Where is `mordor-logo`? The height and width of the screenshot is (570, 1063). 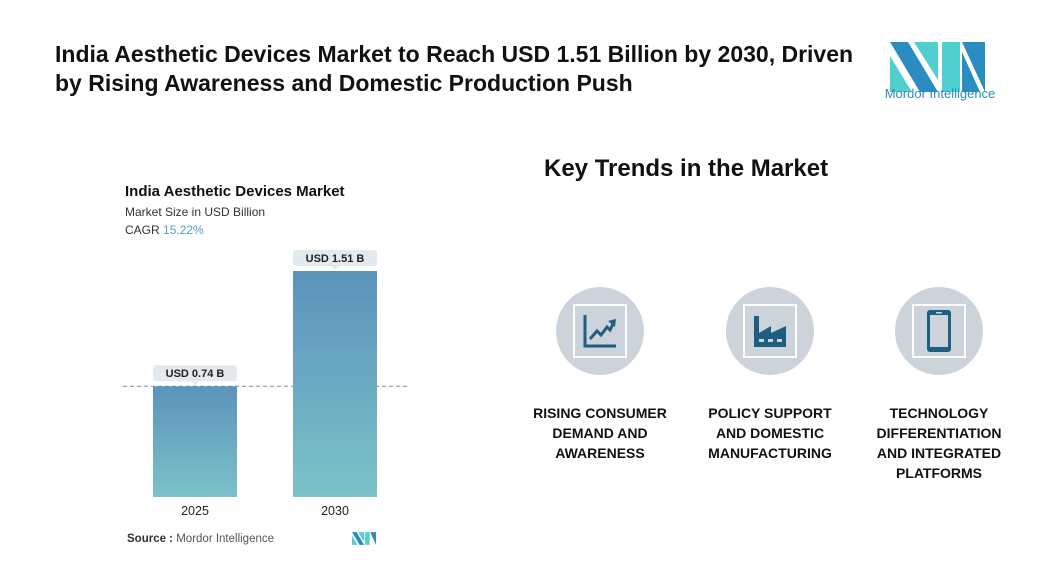 mordor-logo is located at coordinates (937, 67).